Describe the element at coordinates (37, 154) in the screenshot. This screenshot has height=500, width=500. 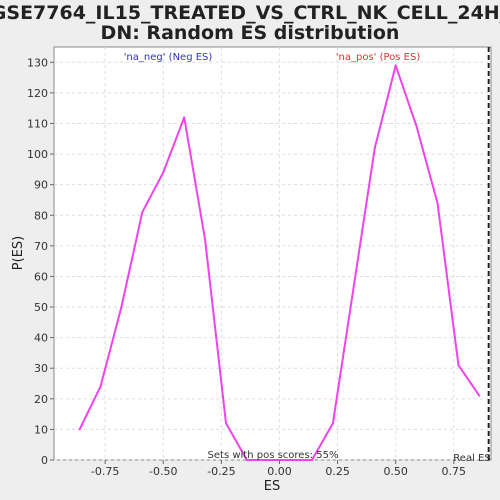
I see `y-tick-label: 100` at that location.